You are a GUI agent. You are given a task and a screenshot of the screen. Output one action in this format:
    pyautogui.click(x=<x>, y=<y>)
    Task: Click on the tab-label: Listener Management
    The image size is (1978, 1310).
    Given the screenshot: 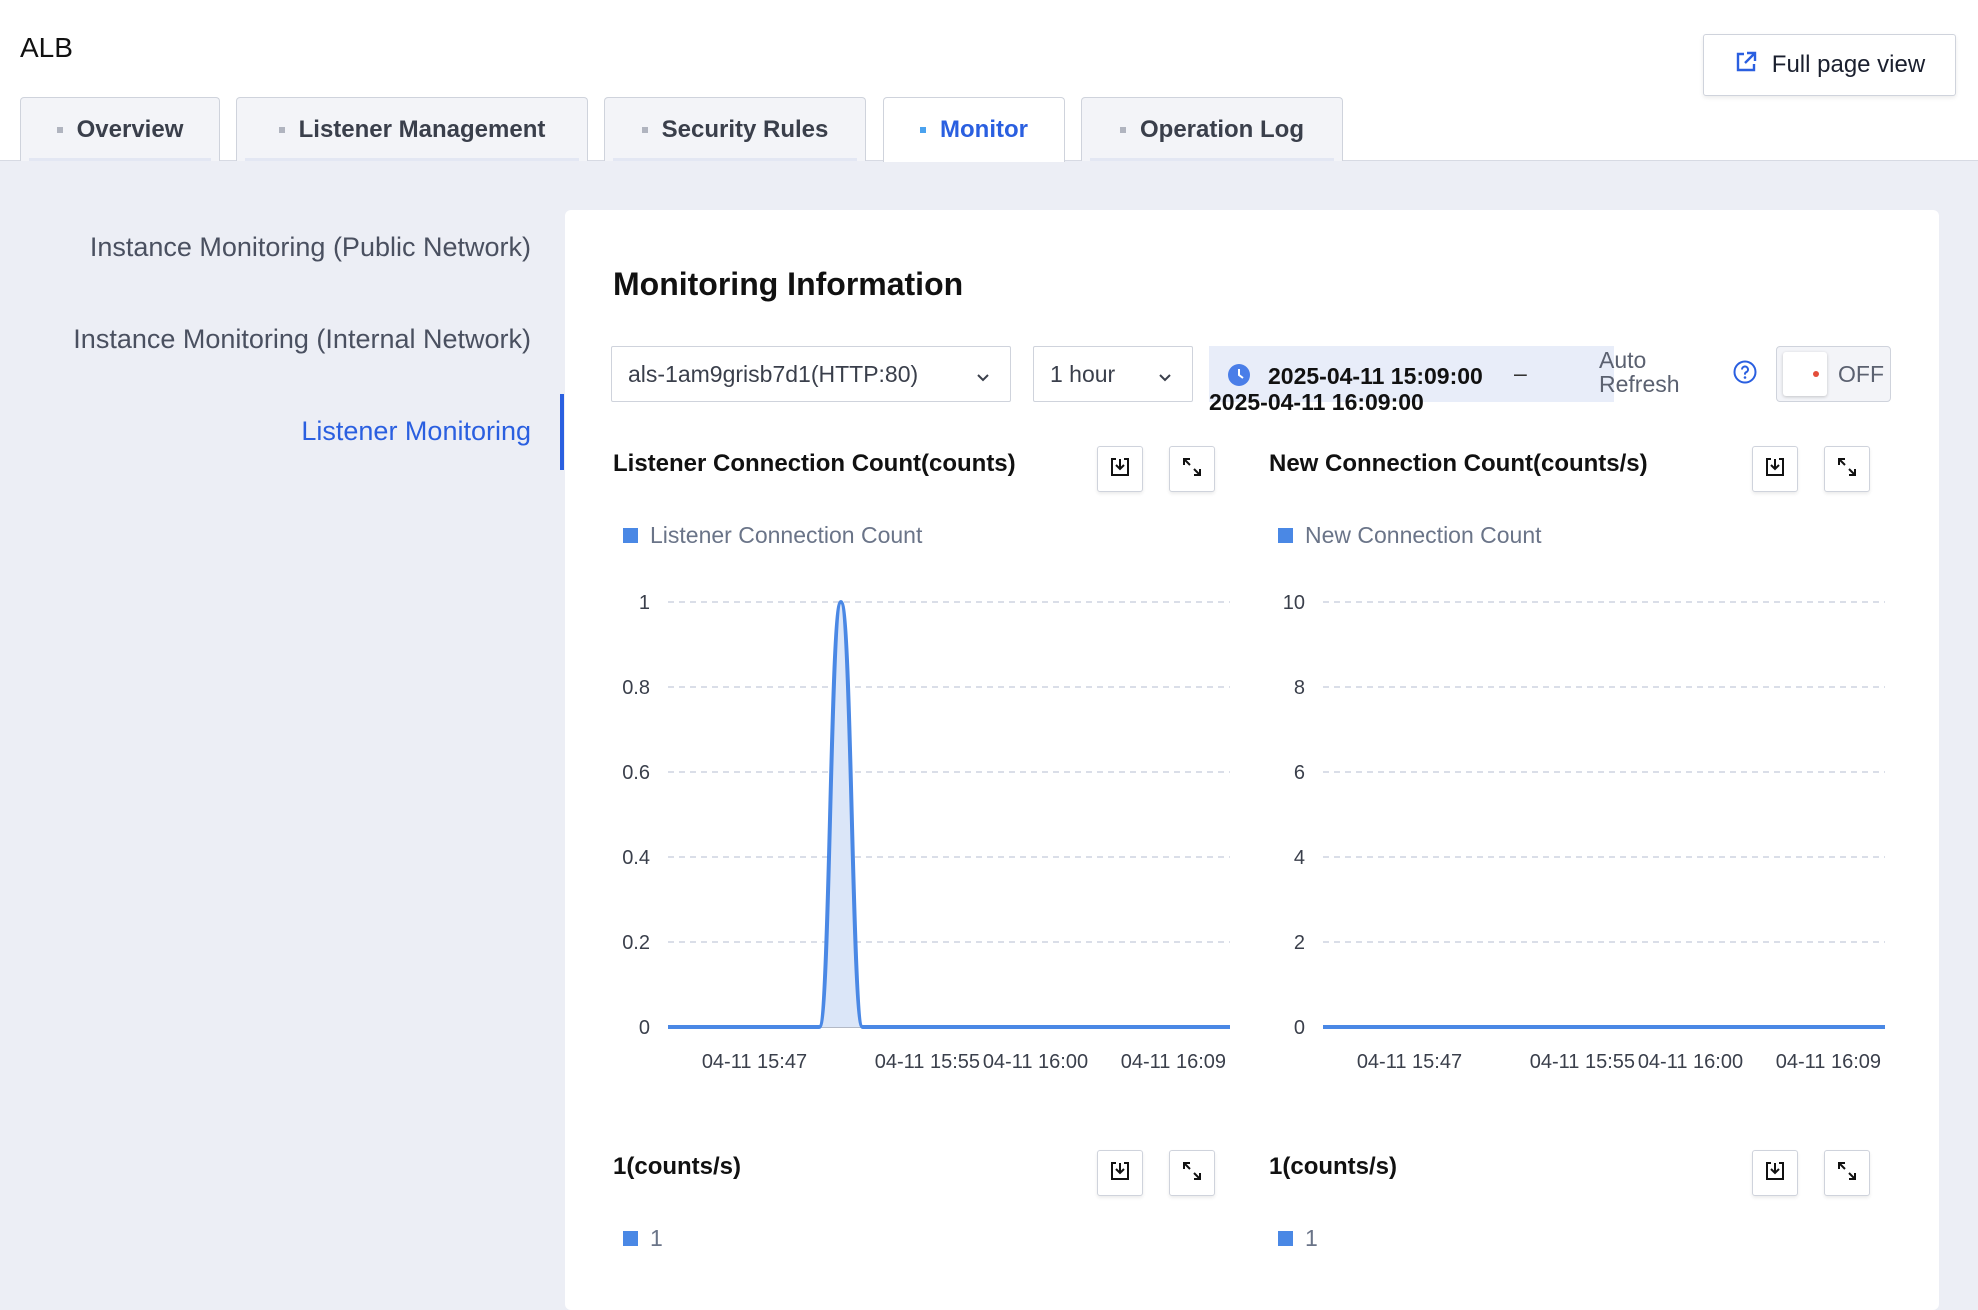 What is the action you would take?
    pyautogui.click(x=422, y=129)
    